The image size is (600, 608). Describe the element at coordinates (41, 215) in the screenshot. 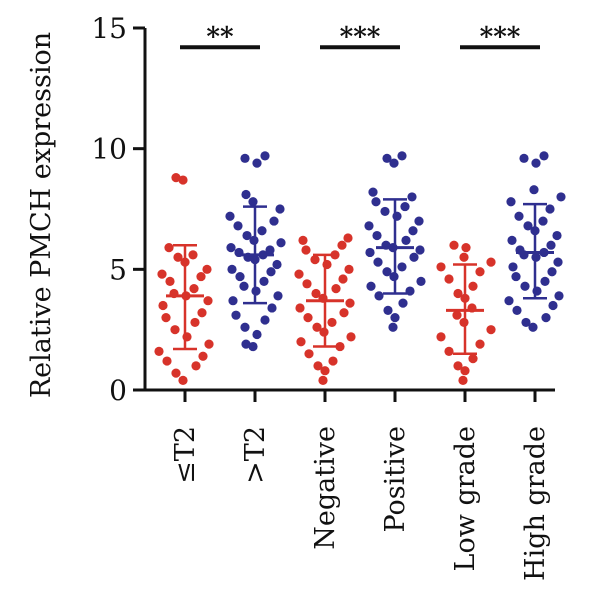

I see `y-axis-label: Relative PMCH expression` at that location.